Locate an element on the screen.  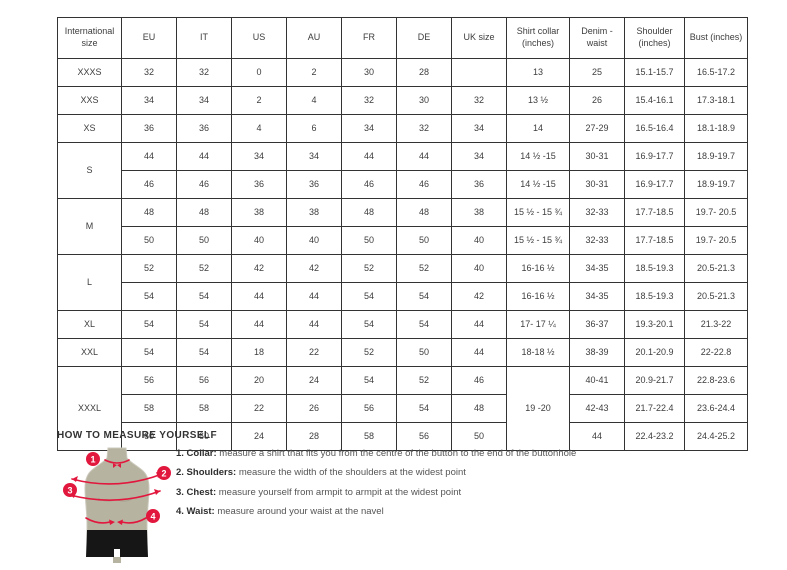
size-value-cell: 2 is located at coordinates (314, 72).